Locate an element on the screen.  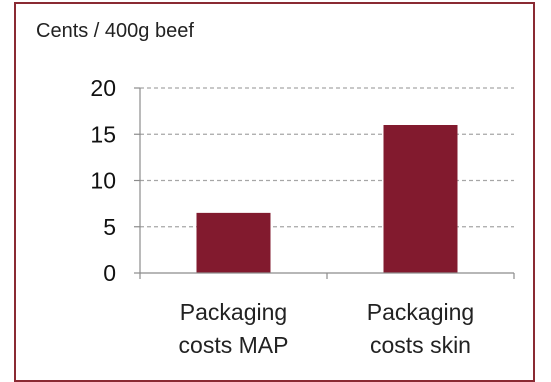
x-tick-label-2: Packaging costs skin is located at coordinates (420, 328).